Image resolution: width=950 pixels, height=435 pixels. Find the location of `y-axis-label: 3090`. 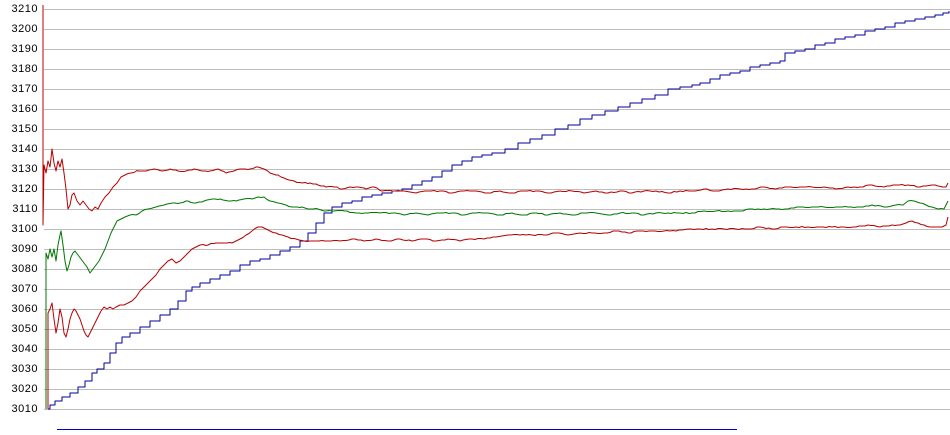

y-axis-label: 3090 is located at coordinates (24, 249).